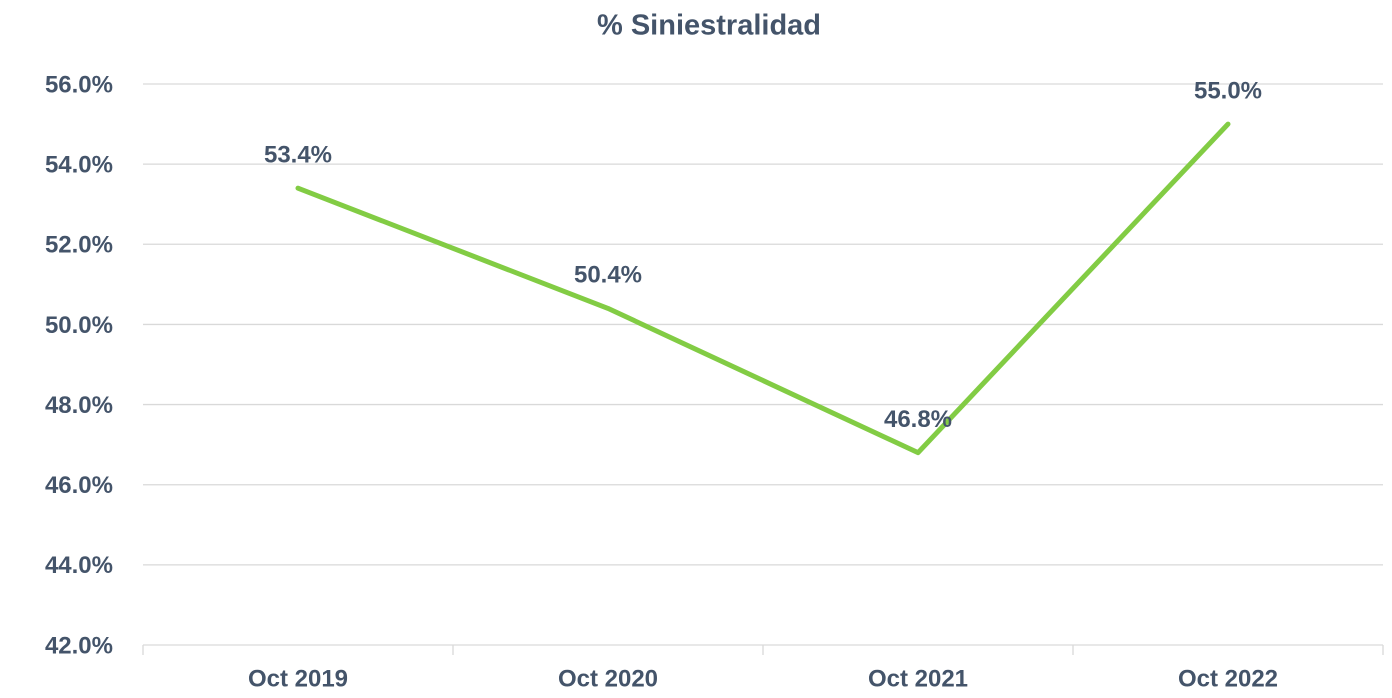 Image resolution: width=1392 pixels, height=698 pixels. I want to click on x-tick-label: Oct 2022, so click(1228, 678).